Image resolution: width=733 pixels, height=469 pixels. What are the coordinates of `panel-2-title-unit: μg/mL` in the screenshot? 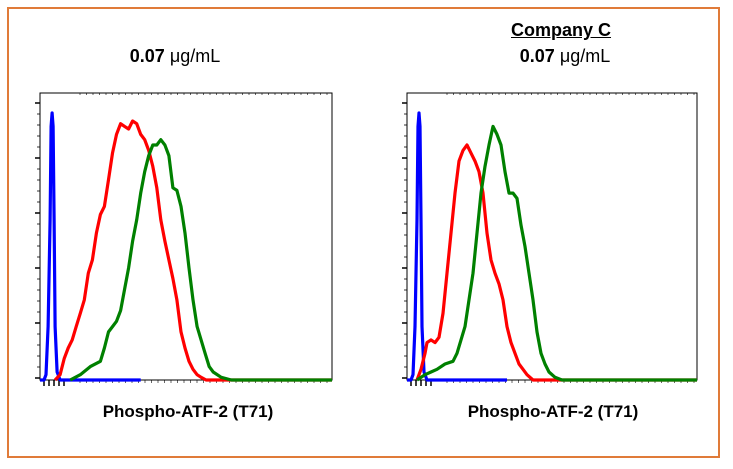 It's located at (582, 56).